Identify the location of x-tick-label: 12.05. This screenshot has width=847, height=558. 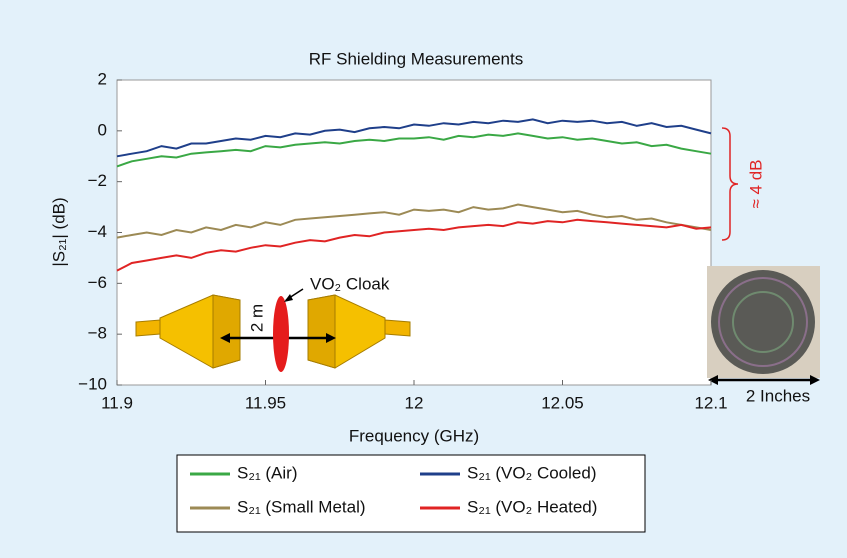
(562, 402).